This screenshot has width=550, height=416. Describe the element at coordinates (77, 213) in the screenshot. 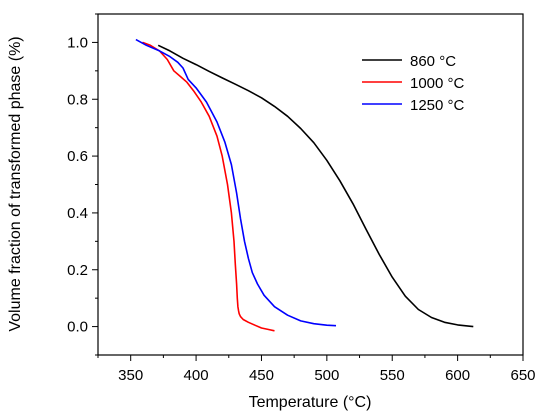

I see `y-tick-label: 0.4` at that location.